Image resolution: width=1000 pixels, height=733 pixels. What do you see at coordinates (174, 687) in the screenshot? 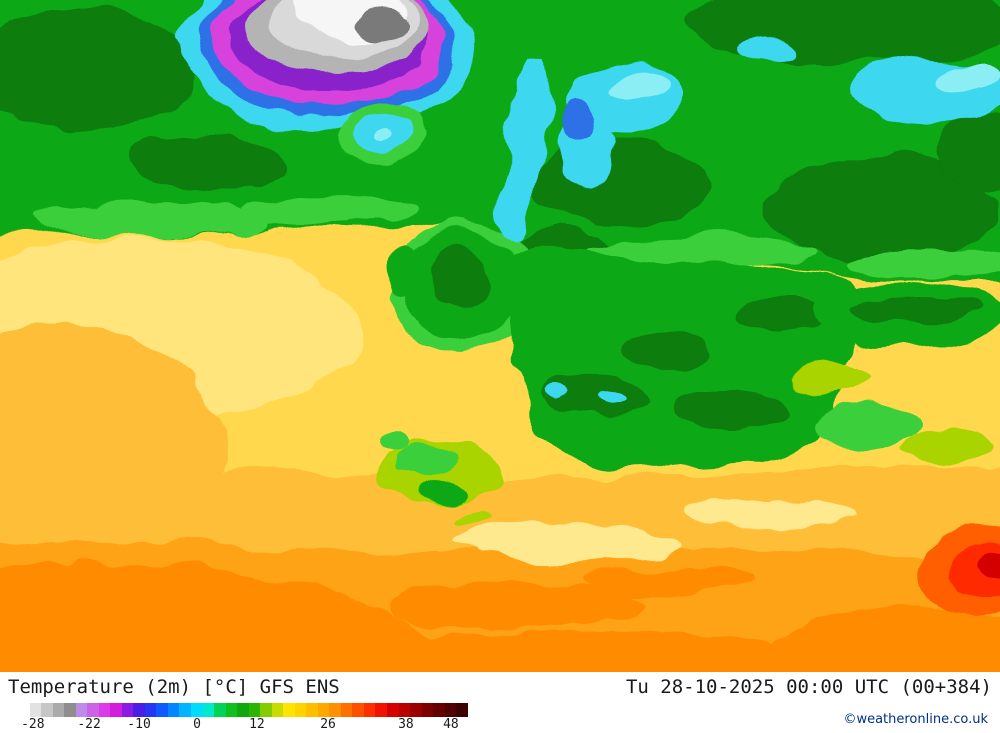
I see `map-title: Temperature (2m) [°C] GFS ENS` at bounding box center [174, 687].